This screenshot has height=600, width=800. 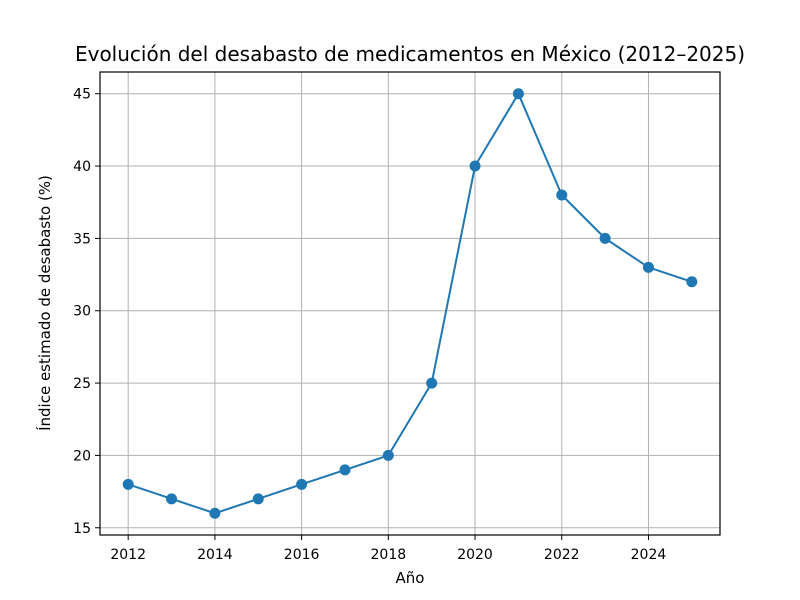 What do you see at coordinates (475, 555) in the screenshot?
I see `x-tick-label: 2020` at bounding box center [475, 555].